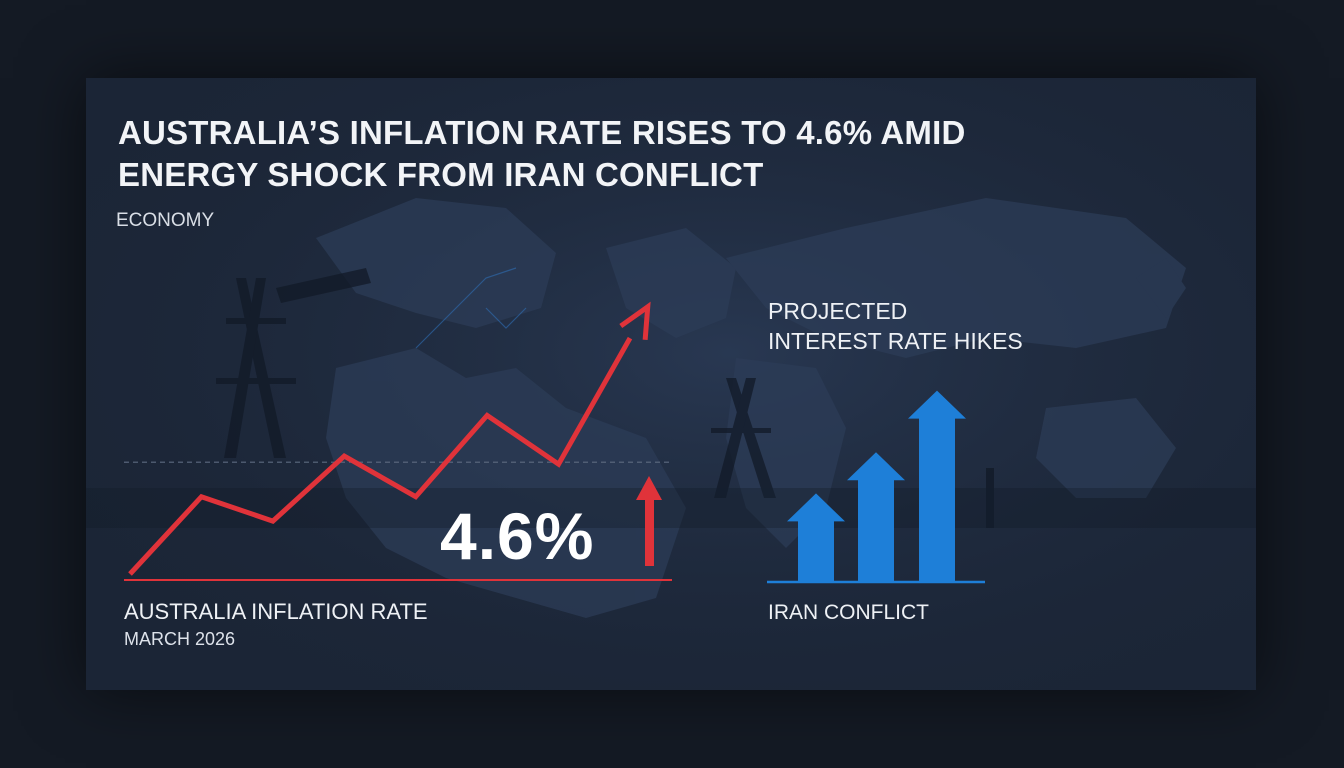  I want to click on inflation-line-arrowhead, so click(635, 321).